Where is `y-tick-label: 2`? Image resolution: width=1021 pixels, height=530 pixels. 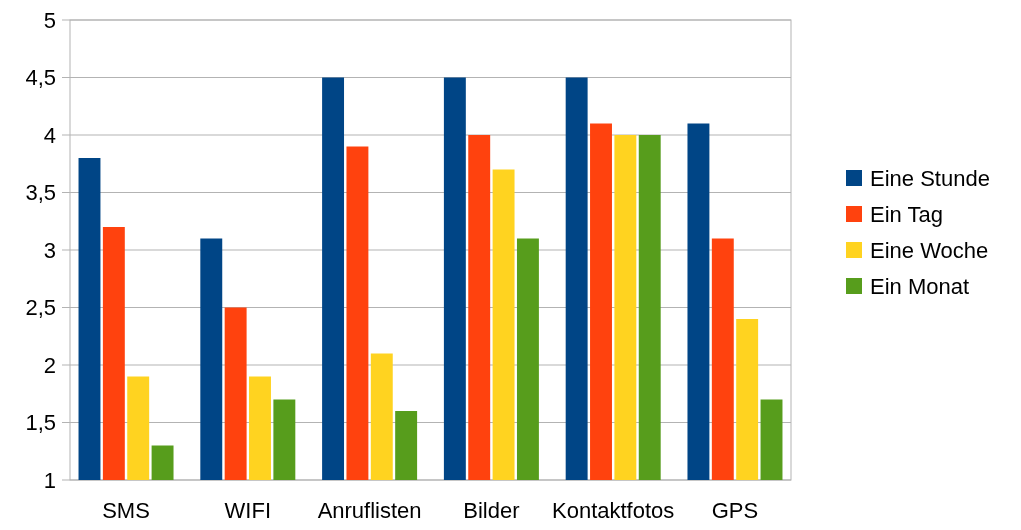 y-tick-label: 2 is located at coordinates (49, 365).